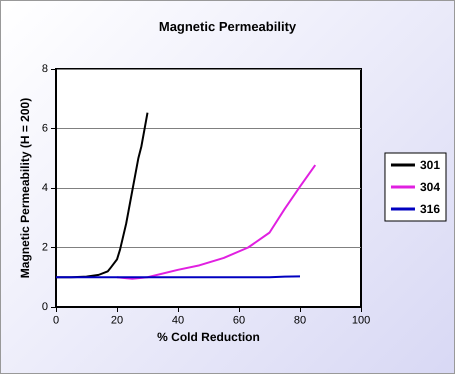 The height and width of the screenshot is (374, 455). Describe the element at coordinates (45, 248) in the screenshot. I see `y-tick-label: 2` at that location.